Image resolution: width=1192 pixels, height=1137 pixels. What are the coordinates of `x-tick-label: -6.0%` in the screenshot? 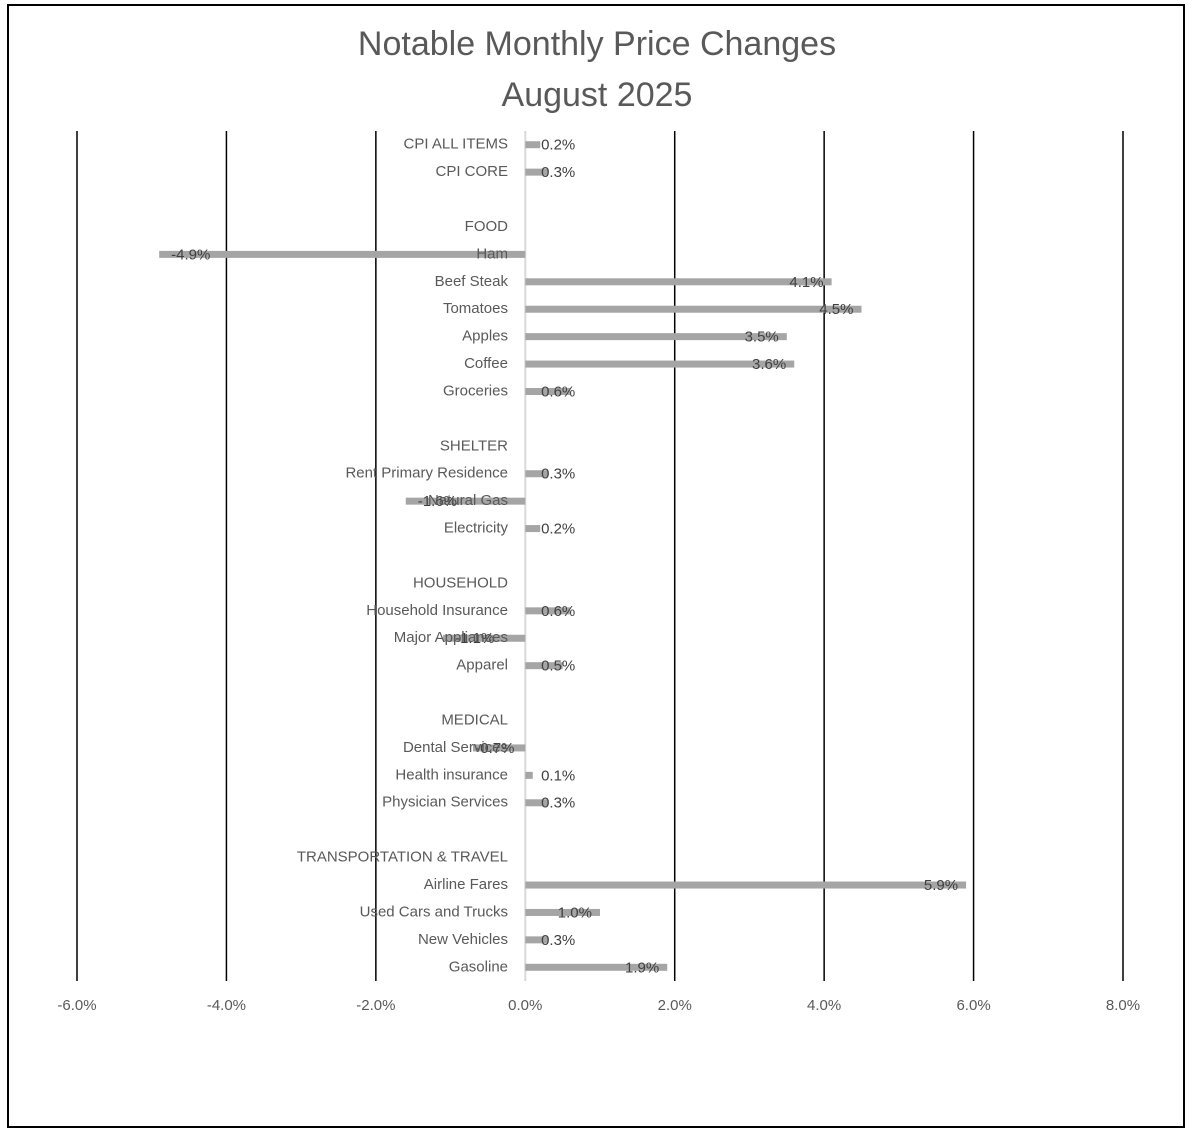 It's located at (76, 1005).